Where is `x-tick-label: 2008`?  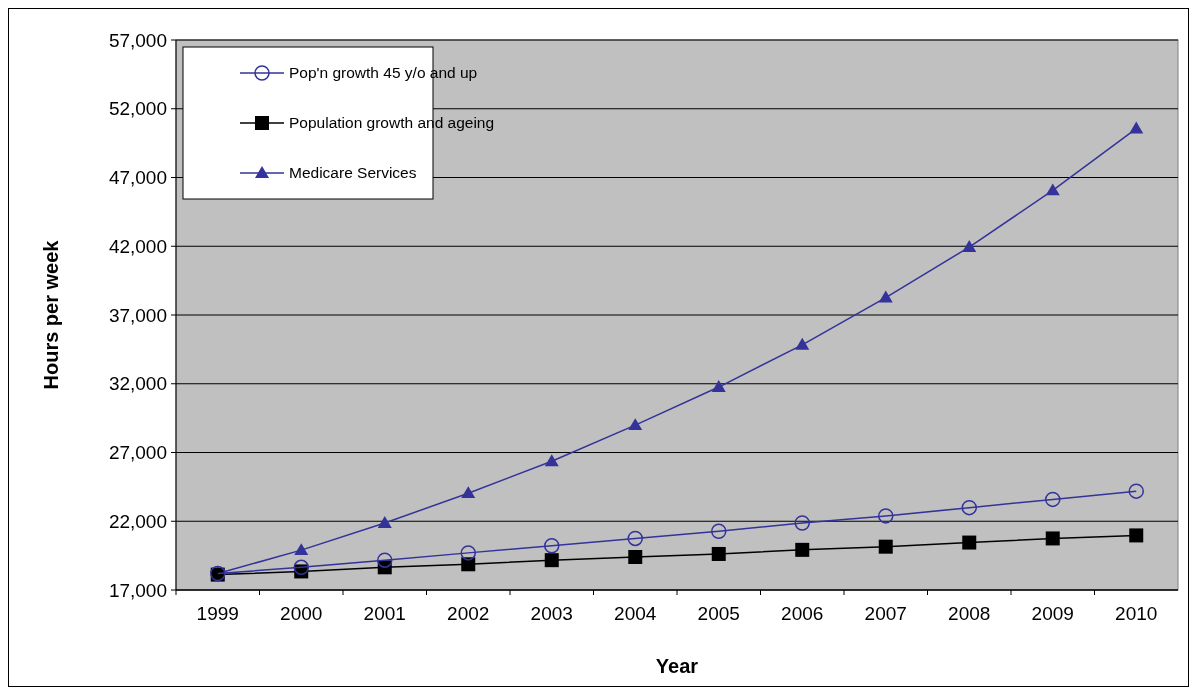 x-tick-label: 2008 is located at coordinates (969, 613).